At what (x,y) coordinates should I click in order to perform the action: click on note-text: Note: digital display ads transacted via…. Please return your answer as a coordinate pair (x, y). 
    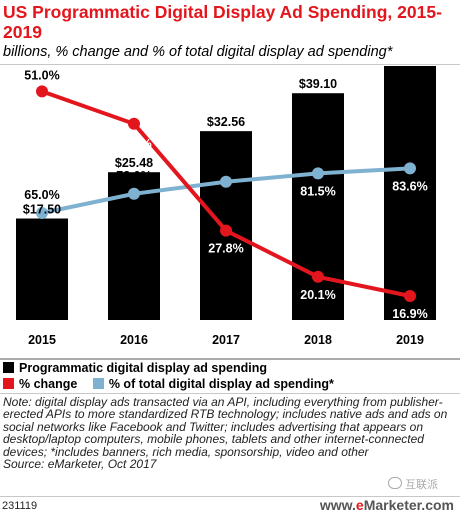
    Looking at the image, I should click on (225, 427).